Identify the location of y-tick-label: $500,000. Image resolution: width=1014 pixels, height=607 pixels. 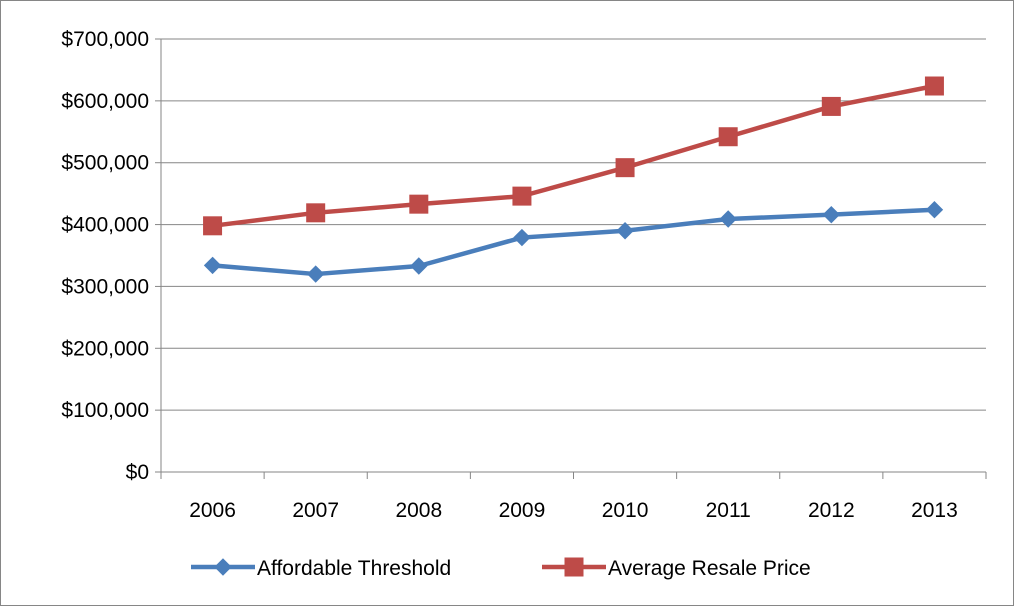
(105, 163).